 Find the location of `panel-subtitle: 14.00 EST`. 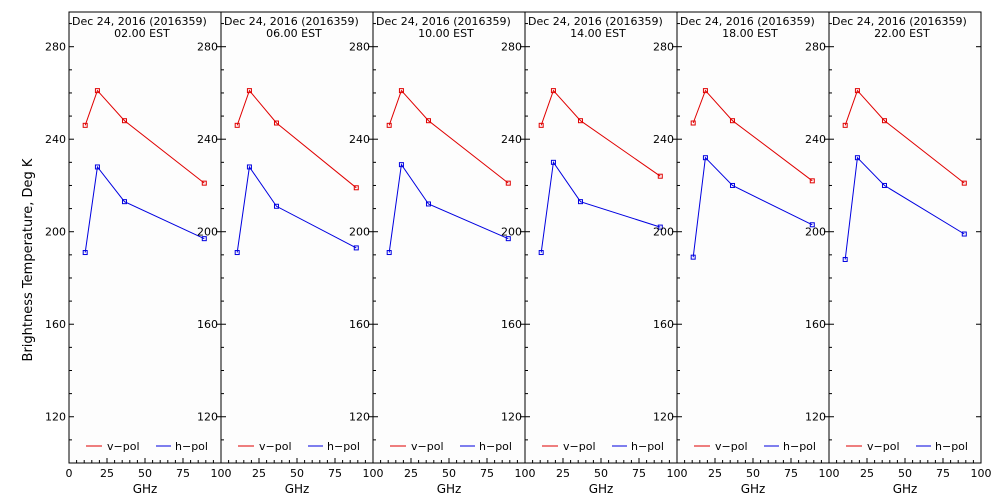

panel-subtitle: 14.00 EST is located at coordinates (598, 33).